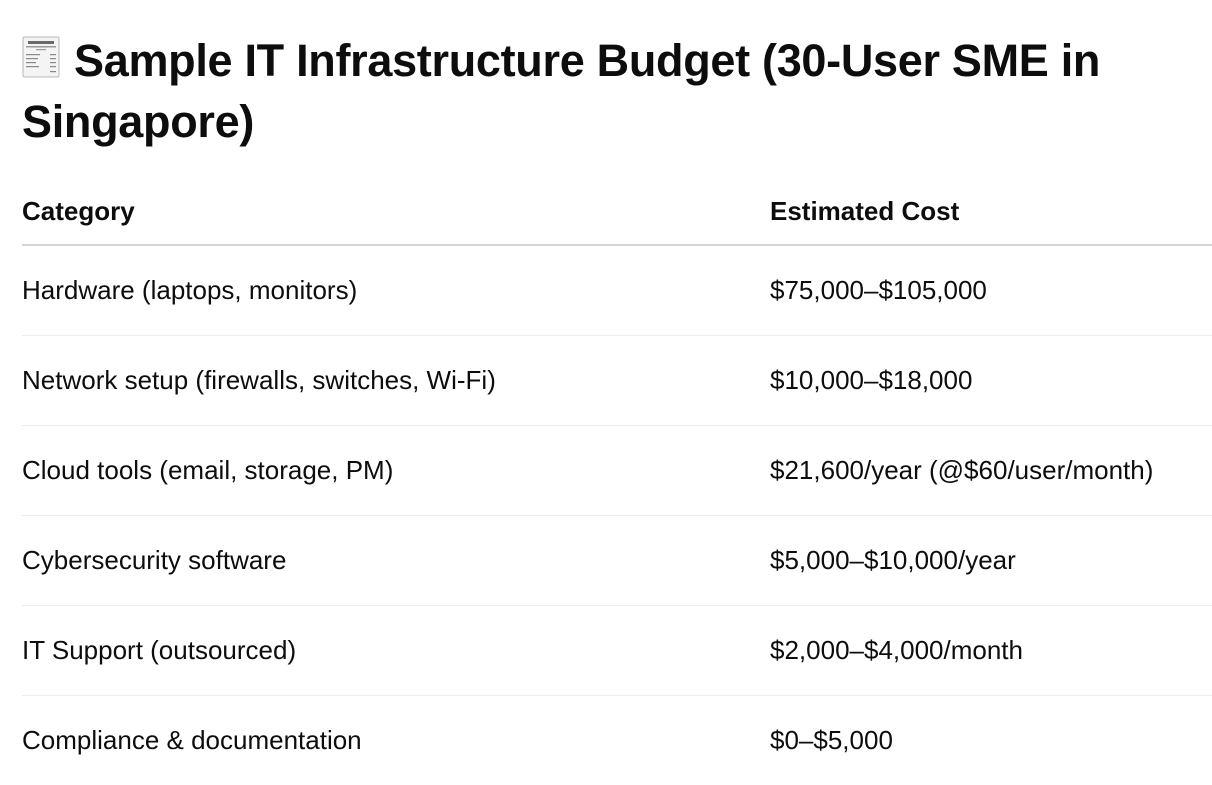  What do you see at coordinates (396, 561) in the screenshot?
I see `category-cell: Cybersecurity software` at bounding box center [396, 561].